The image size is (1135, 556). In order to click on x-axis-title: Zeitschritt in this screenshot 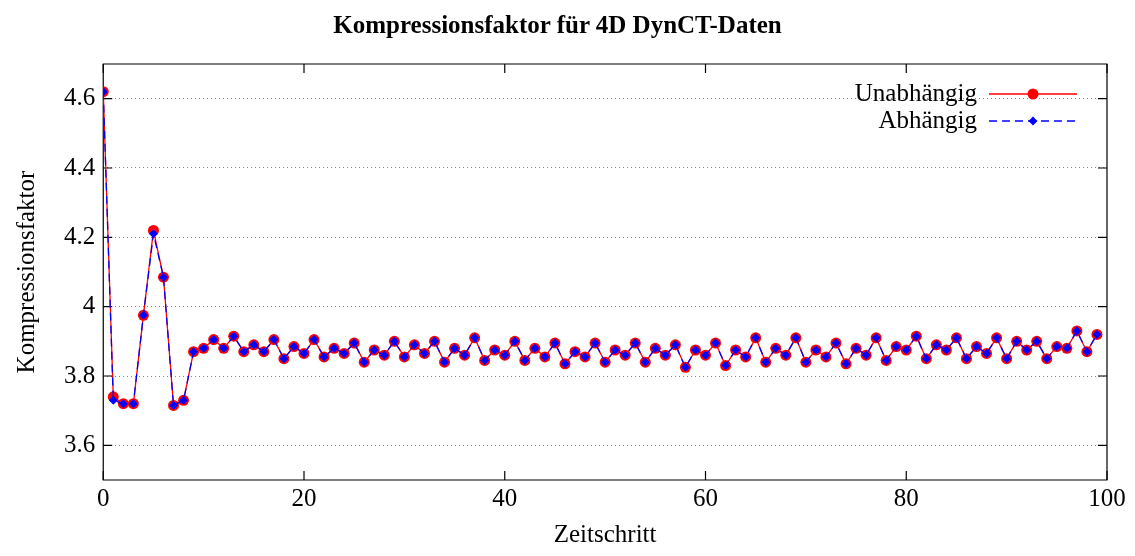, I will do `click(605, 533)`.